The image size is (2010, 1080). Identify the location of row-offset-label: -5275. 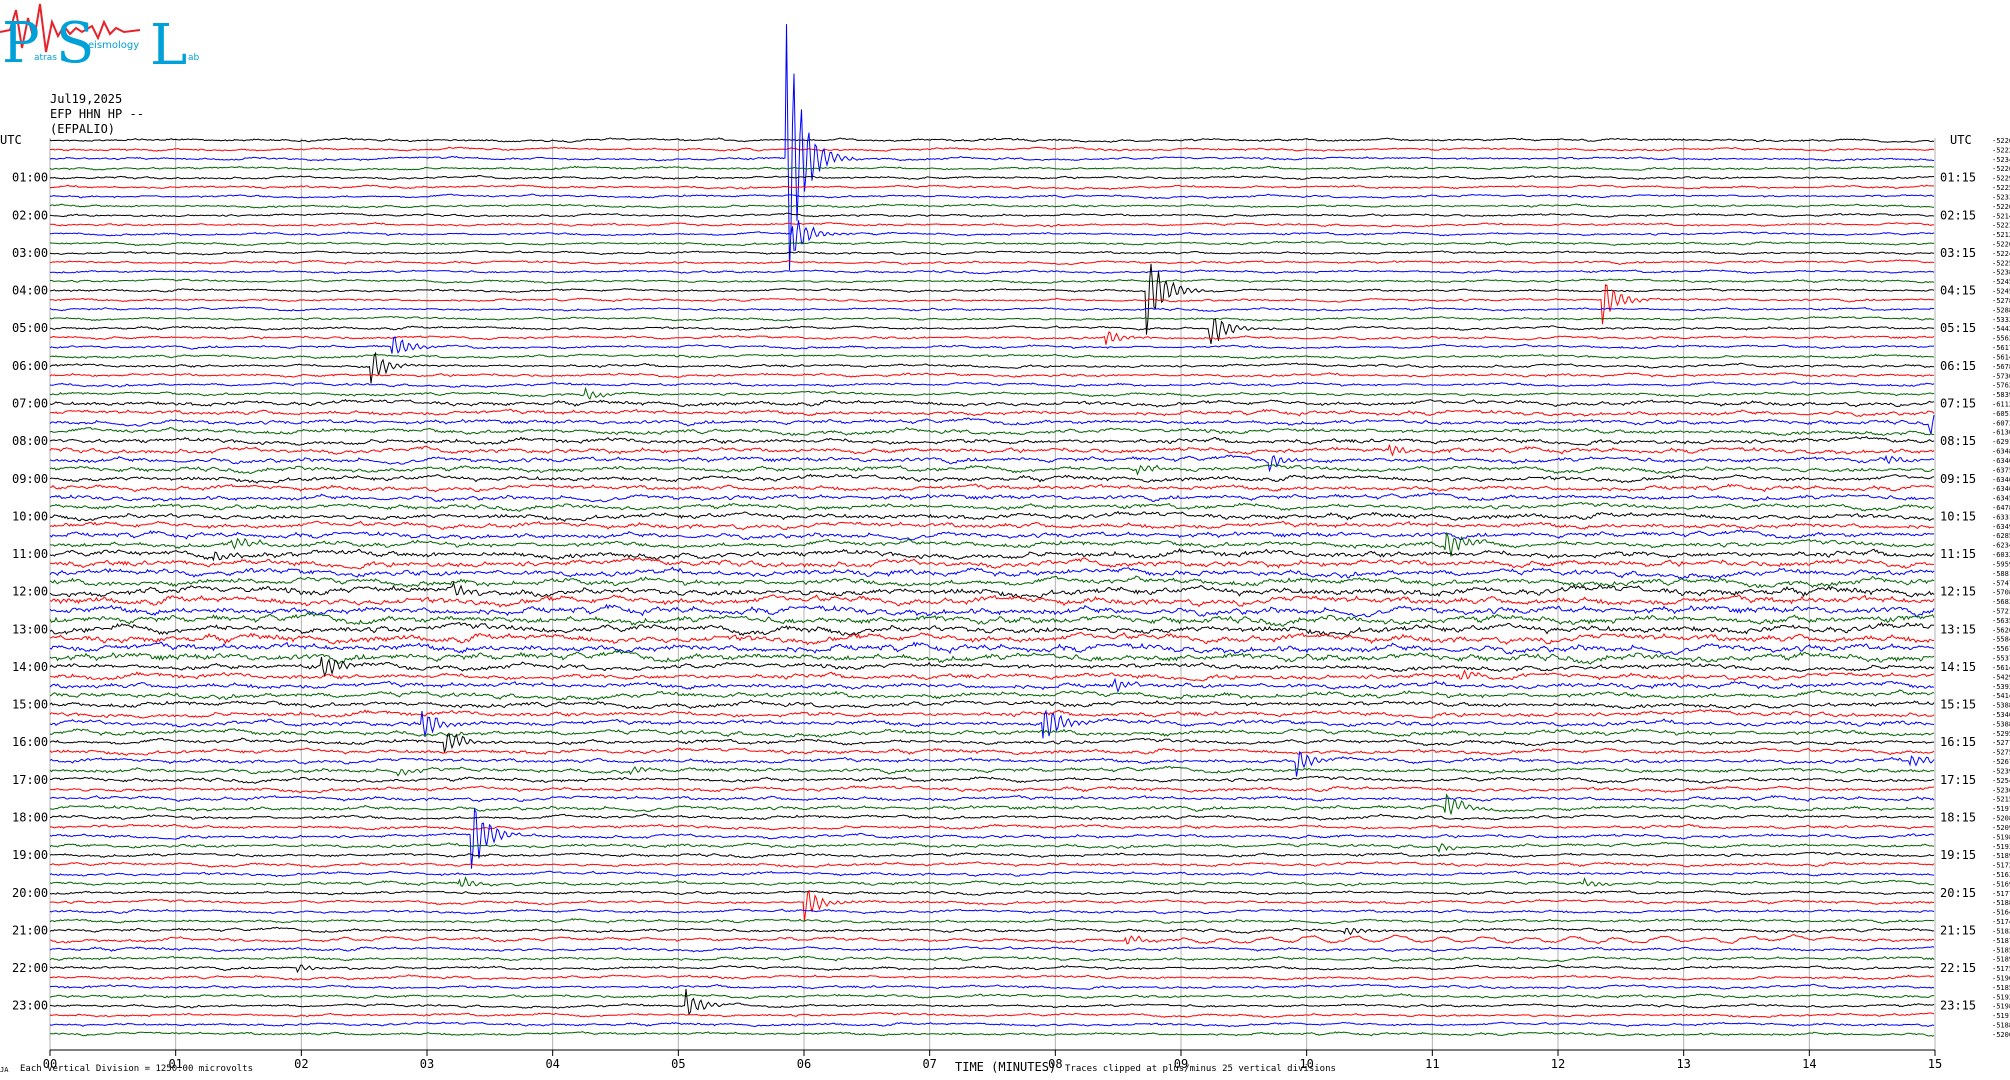
(2001, 753).